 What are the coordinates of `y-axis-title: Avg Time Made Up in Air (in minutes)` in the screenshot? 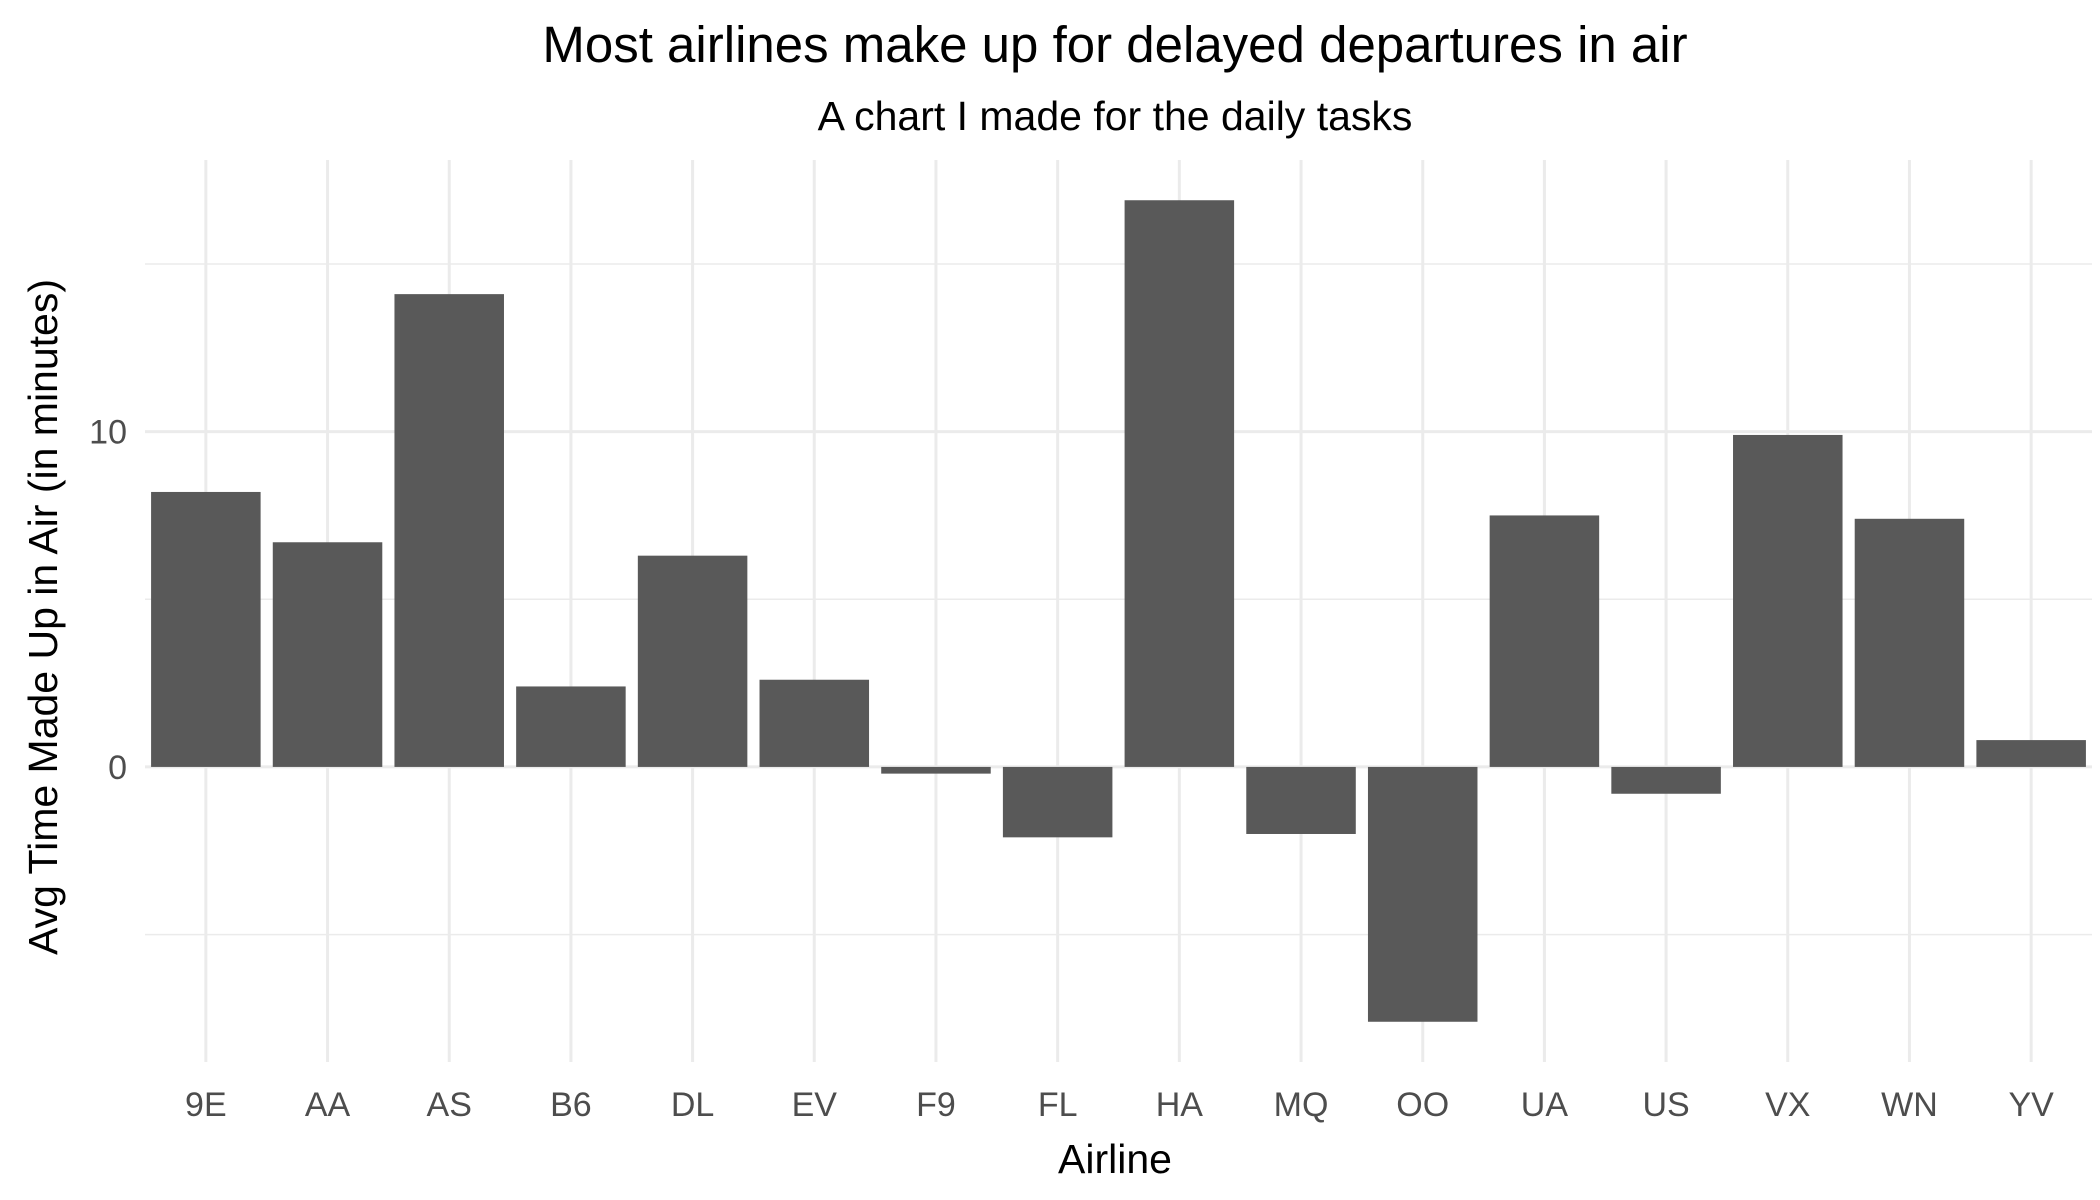 It's located at (43, 617).